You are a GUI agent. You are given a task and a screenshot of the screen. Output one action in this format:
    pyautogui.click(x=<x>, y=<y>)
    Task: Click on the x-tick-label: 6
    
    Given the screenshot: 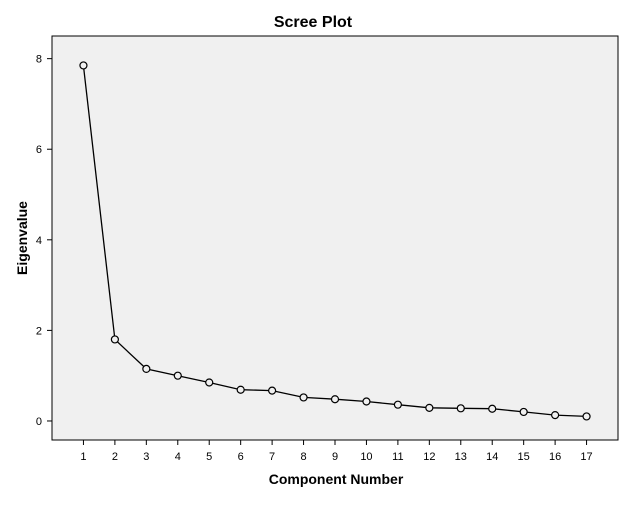 What is the action you would take?
    pyautogui.click(x=241, y=457)
    